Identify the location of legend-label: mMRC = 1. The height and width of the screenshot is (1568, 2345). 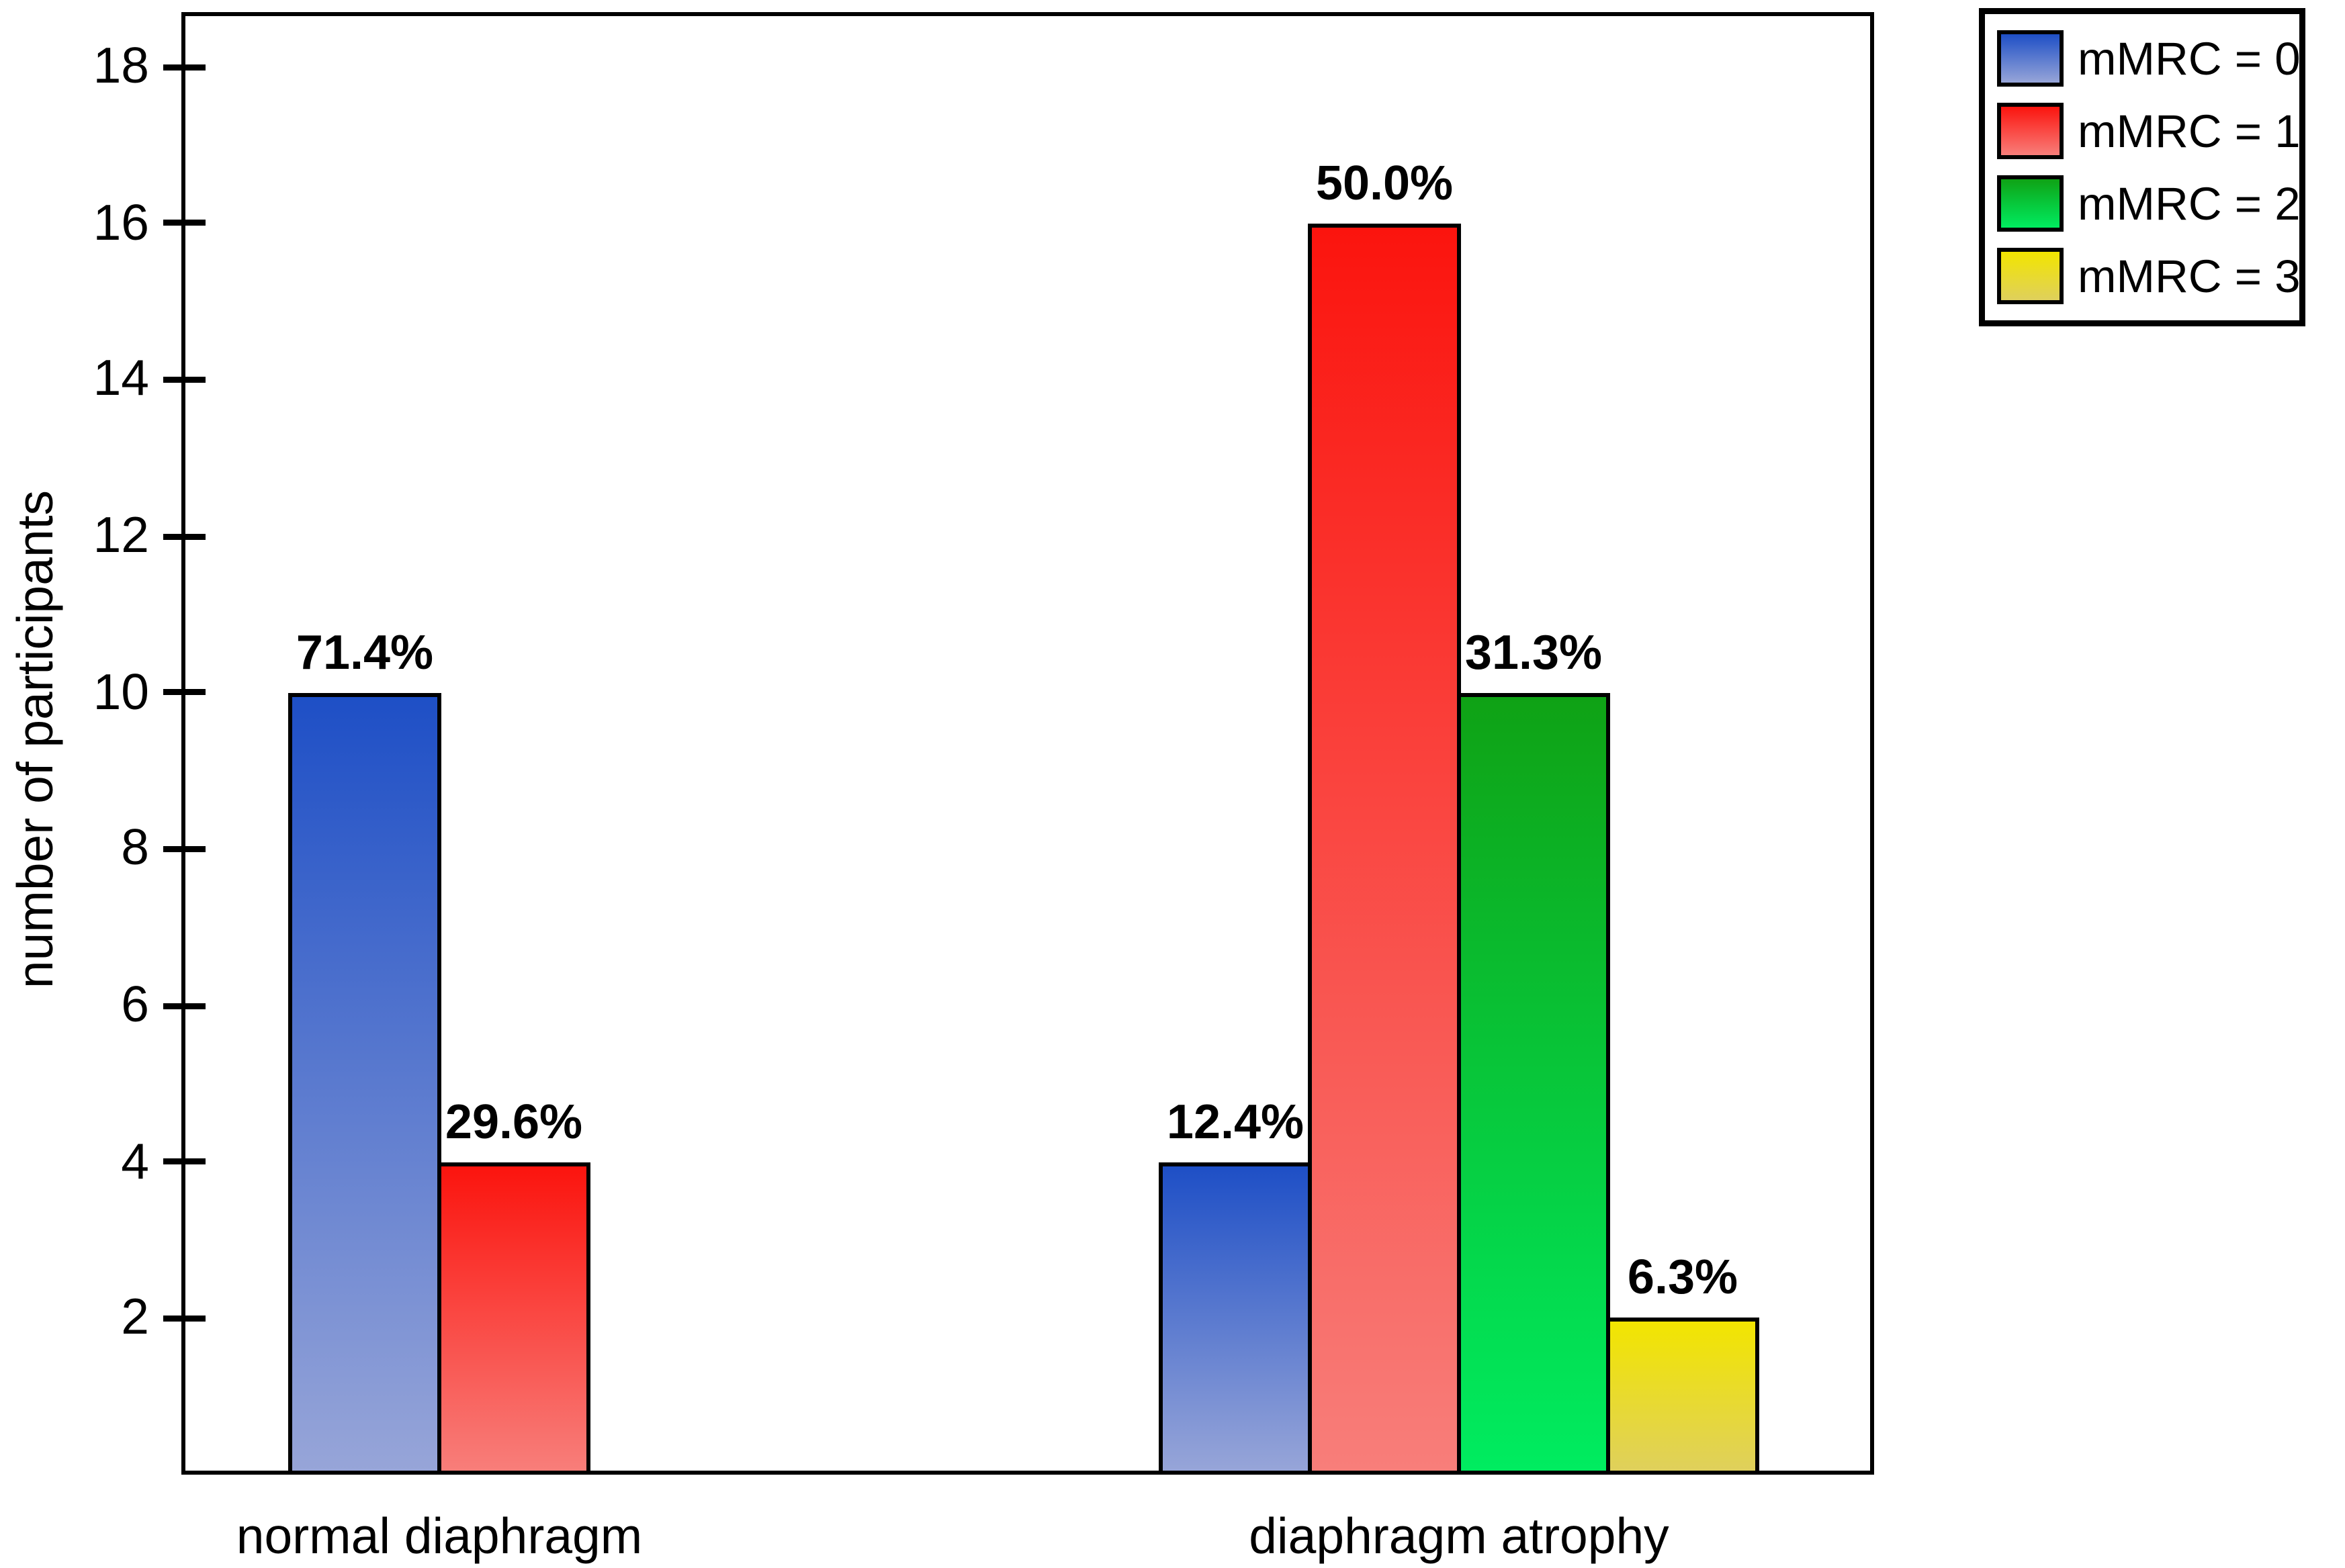
(2189, 129).